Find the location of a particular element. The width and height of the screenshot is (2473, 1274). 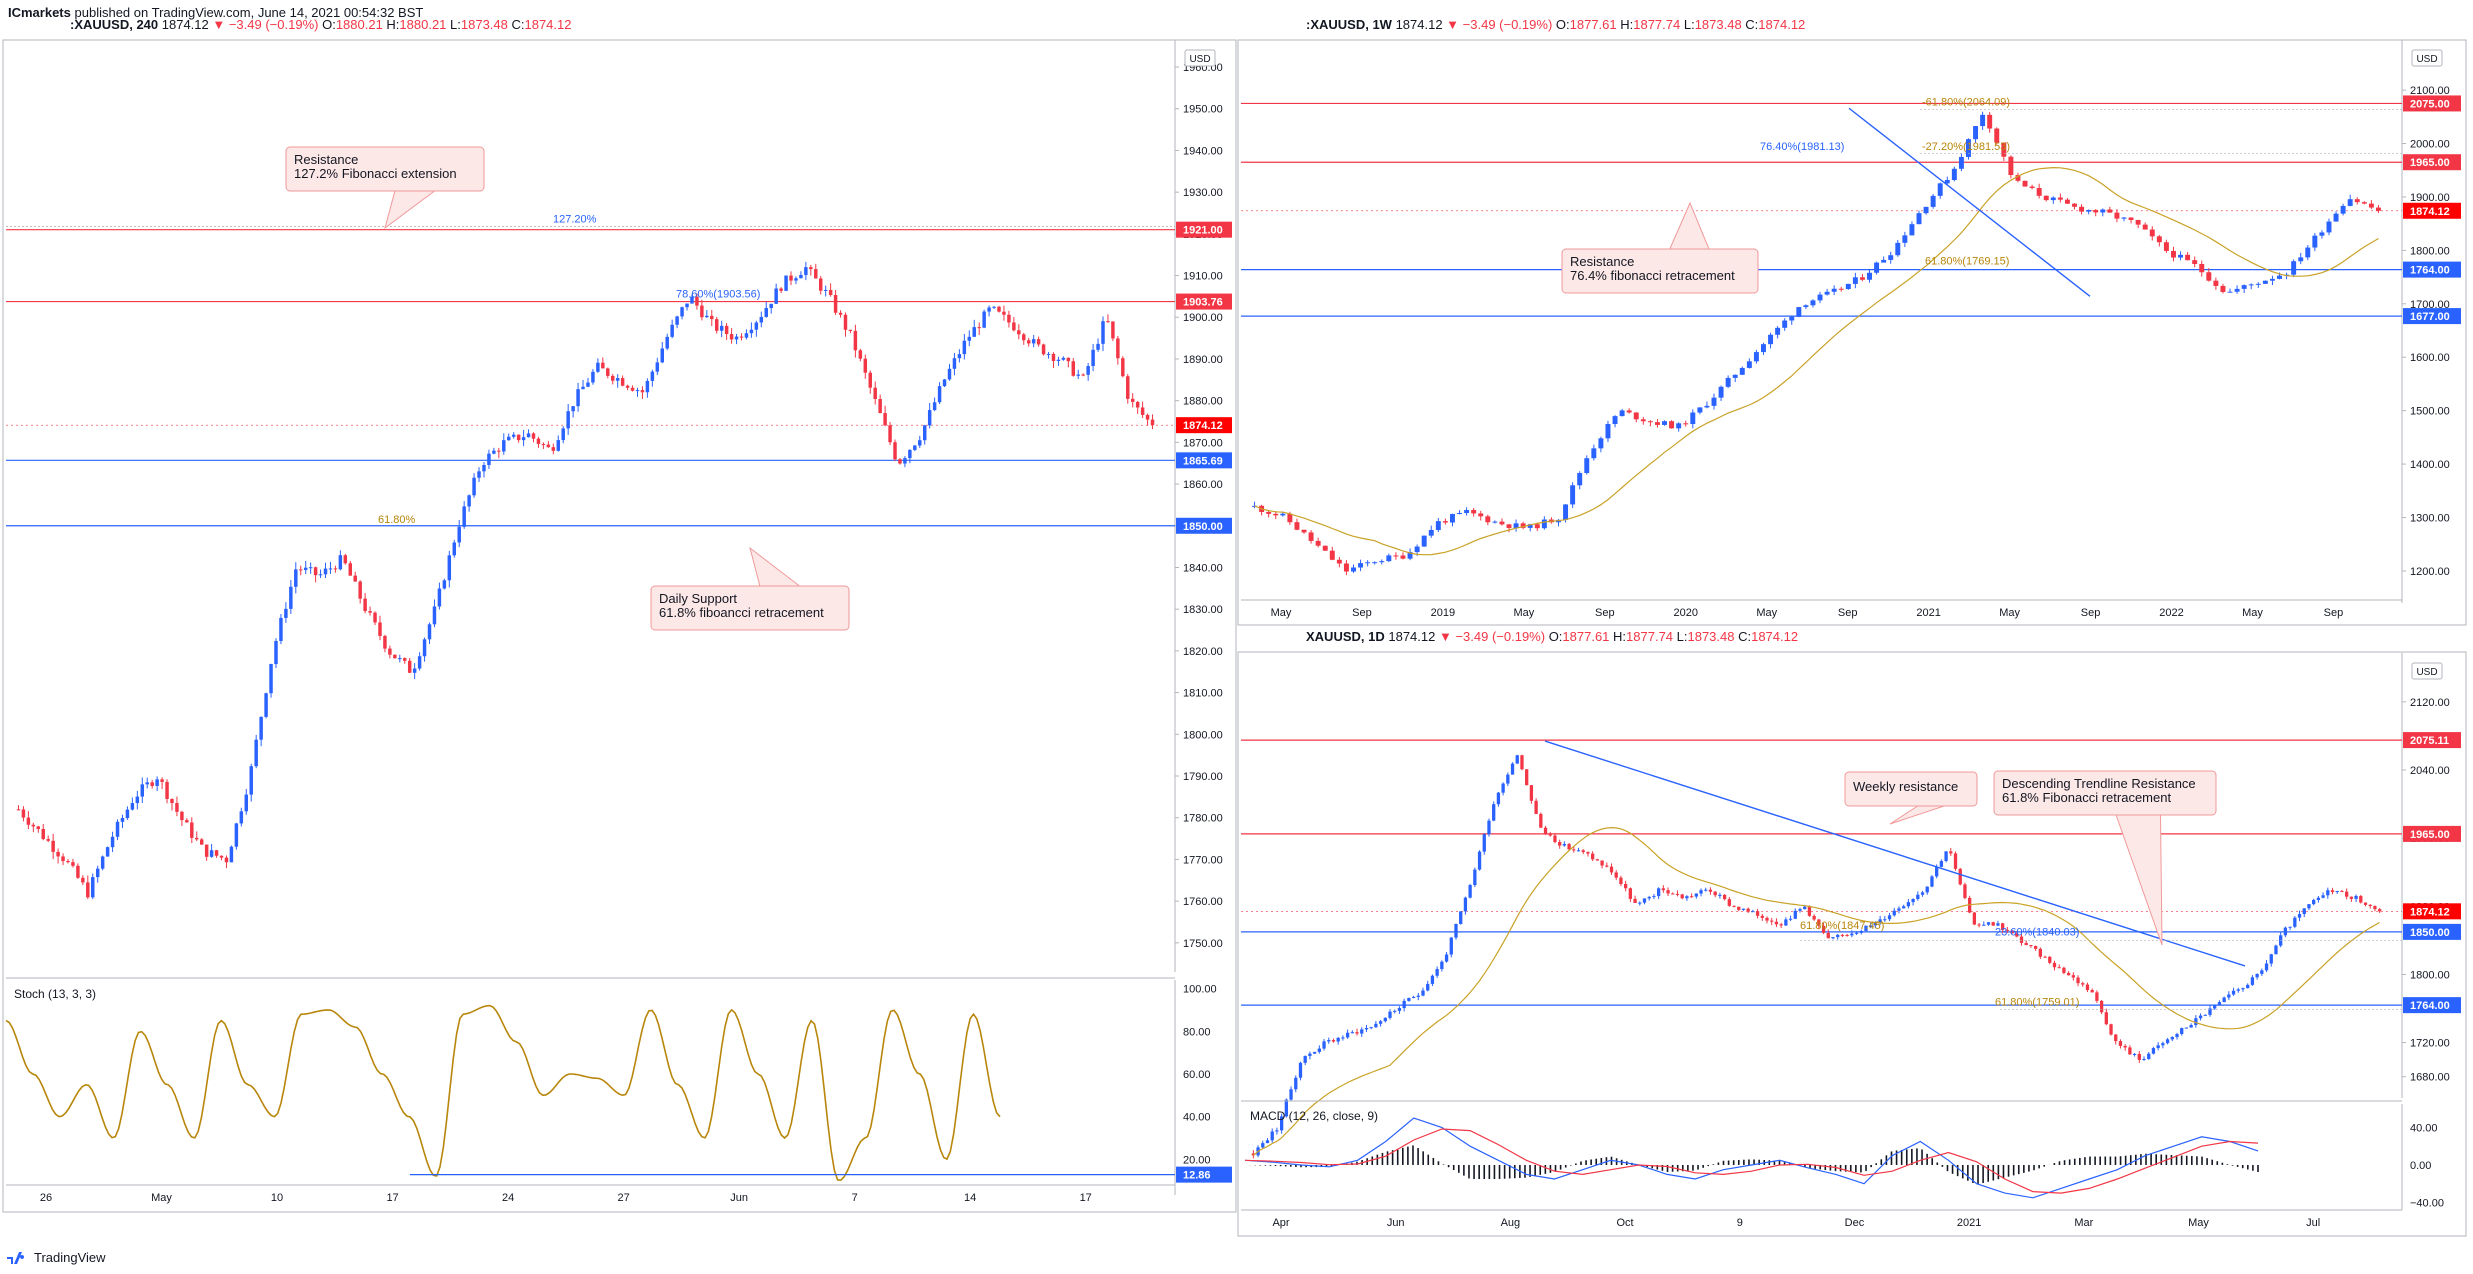

callout-line2: 127.2% Fibonacci extension is located at coordinates (375, 173).